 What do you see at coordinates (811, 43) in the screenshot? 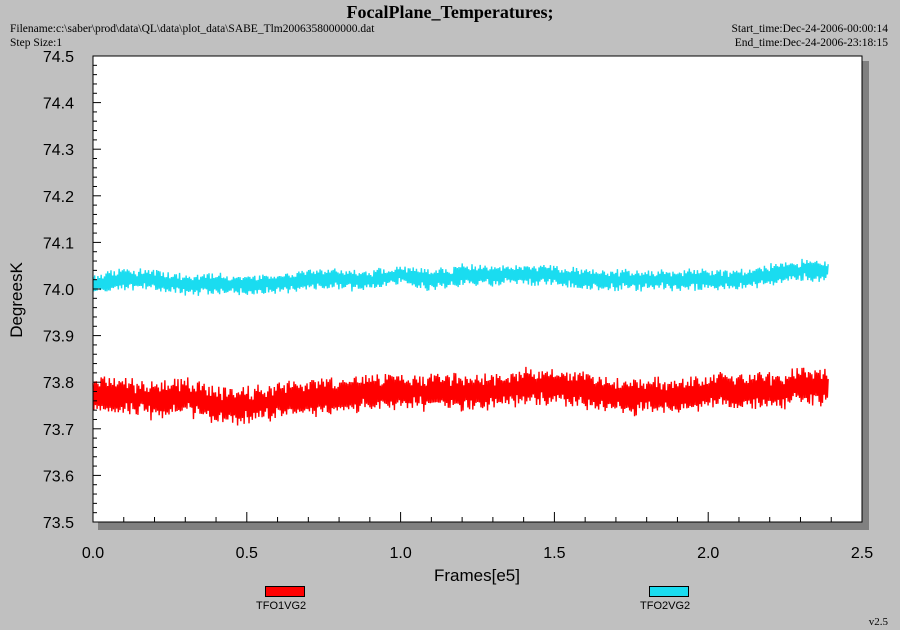
I see `end-time-label: End_time:Dec-24-2006-23:18:15` at bounding box center [811, 43].